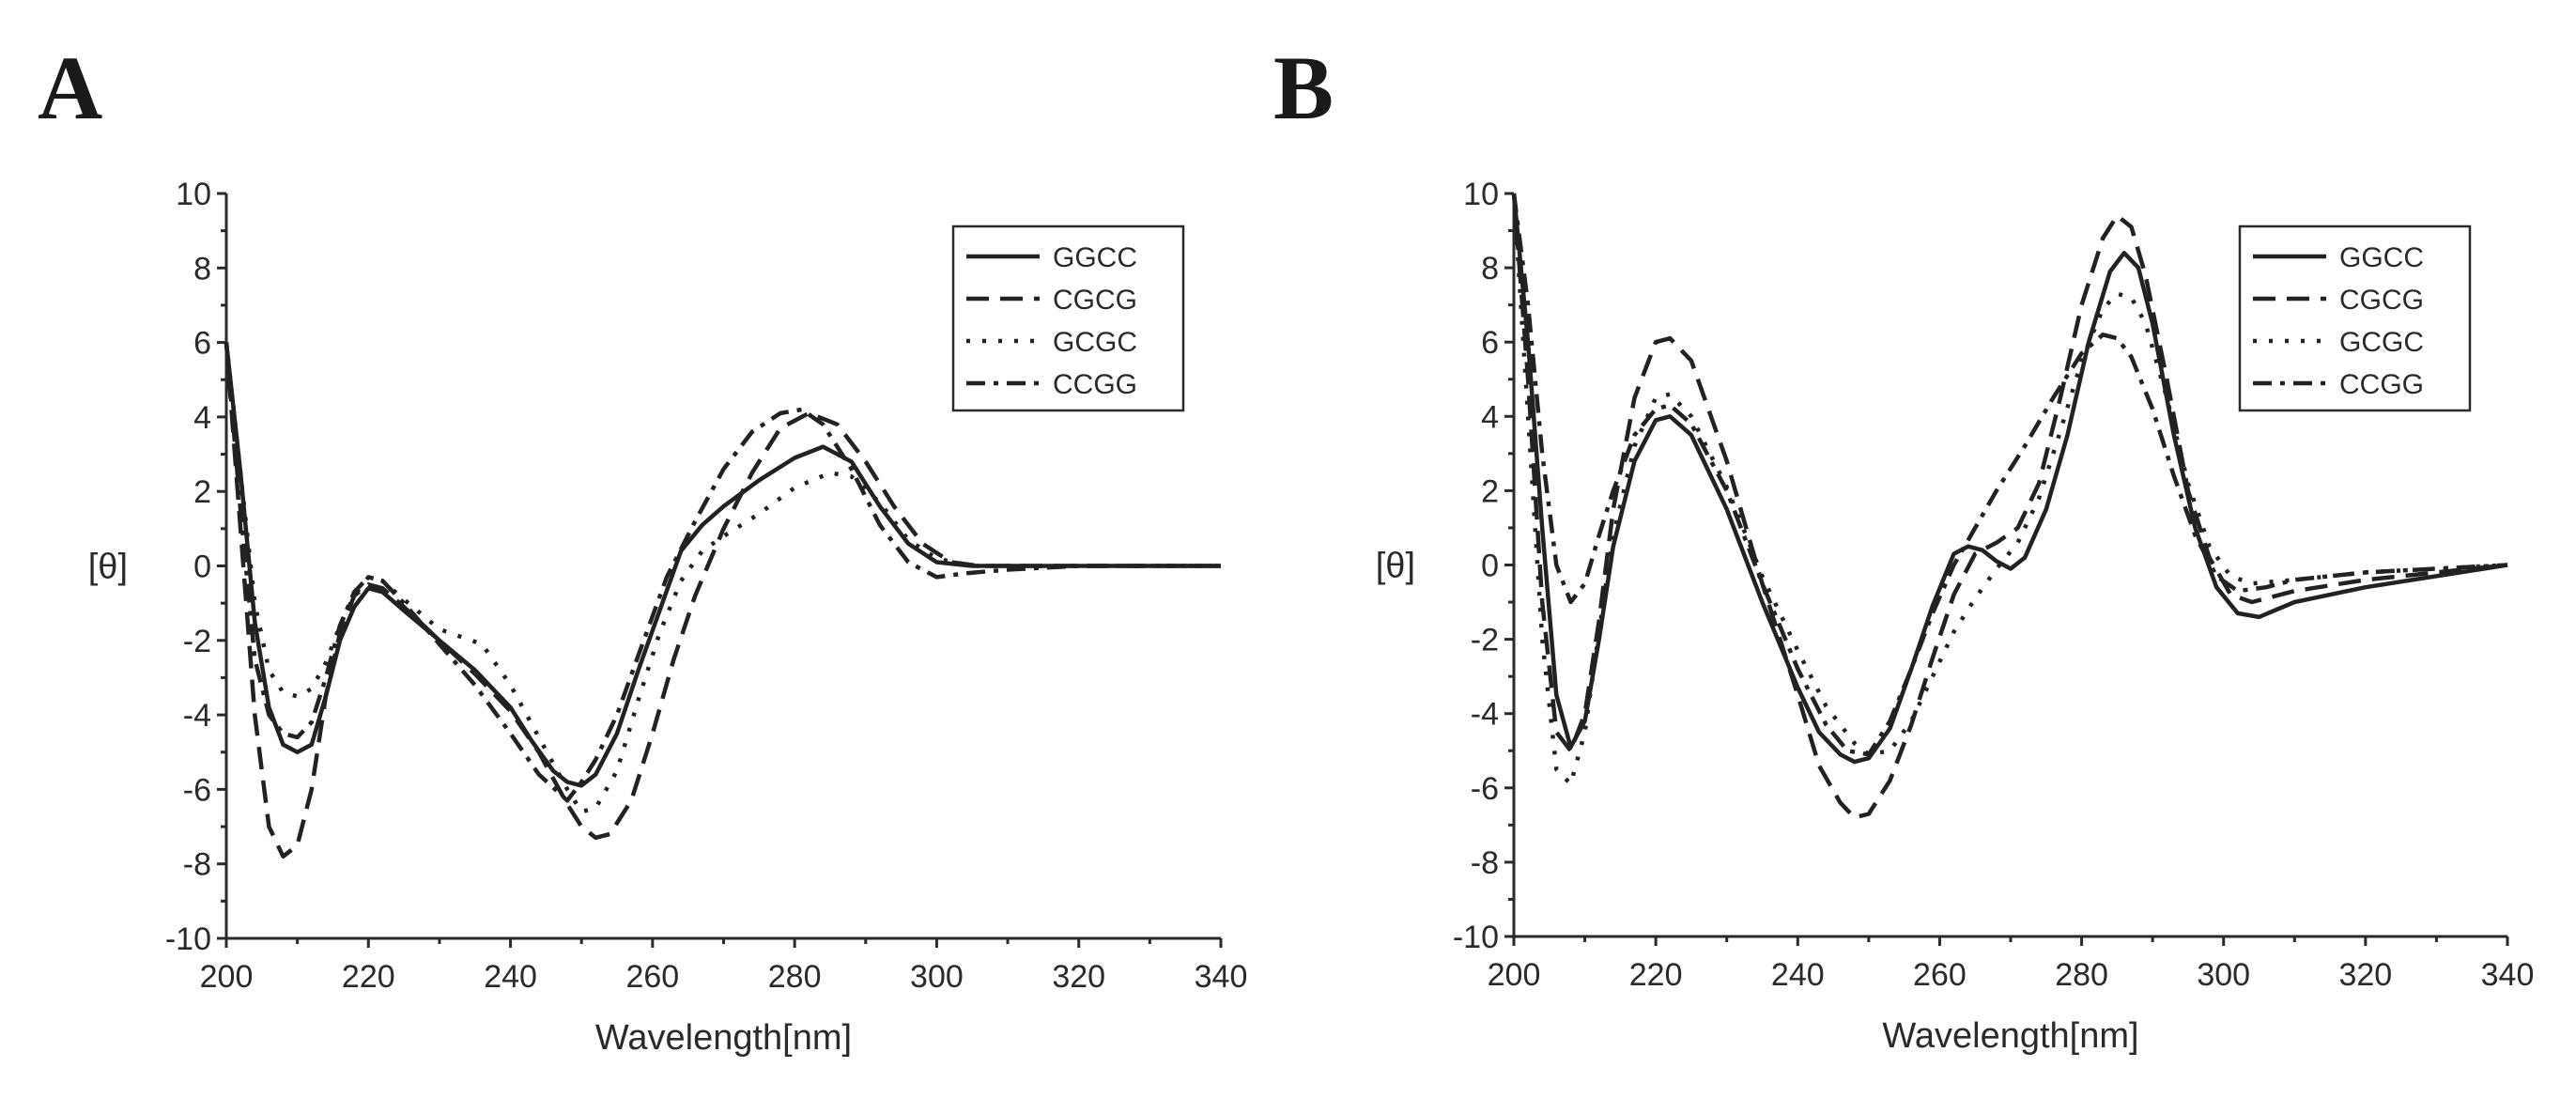 The height and width of the screenshot is (1114, 2576). Describe the element at coordinates (368, 977) in the screenshot. I see `panel-a-x-tick-label: 220` at that location.